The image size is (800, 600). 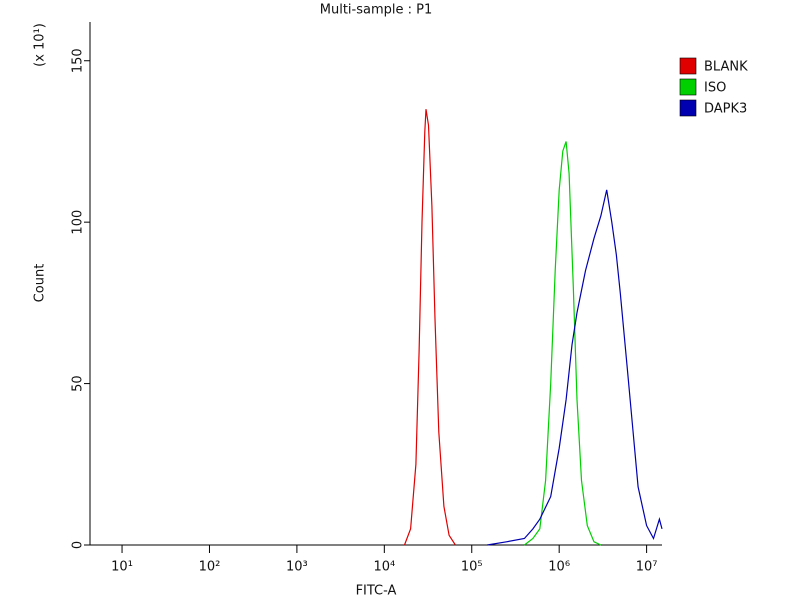 What do you see at coordinates (376, 591) in the screenshot?
I see `x-axis-label: FITC-A` at bounding box center [376, 591].